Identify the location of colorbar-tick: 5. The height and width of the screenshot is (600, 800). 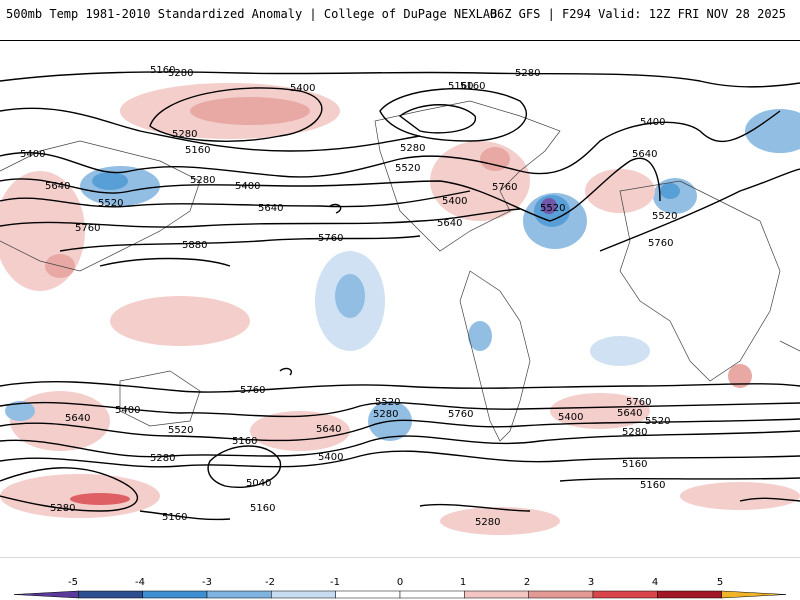
(720, 582).